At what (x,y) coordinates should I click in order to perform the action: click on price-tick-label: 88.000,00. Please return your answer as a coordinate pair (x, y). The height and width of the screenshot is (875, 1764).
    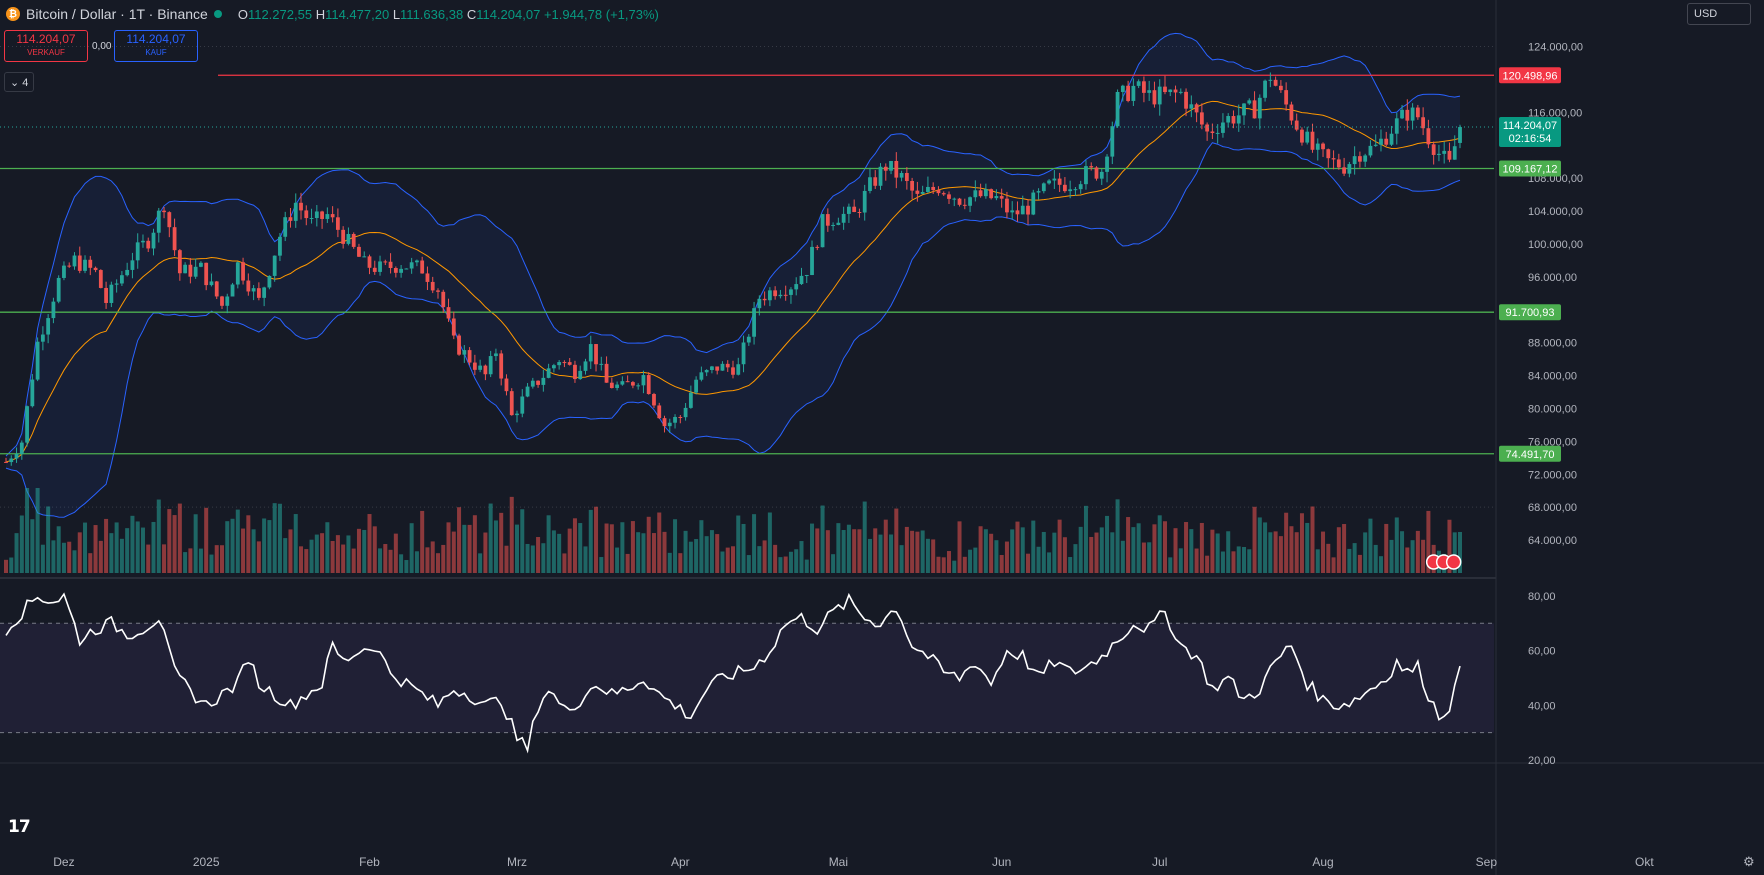
    Looking at the image, I should click on (1552, 344).